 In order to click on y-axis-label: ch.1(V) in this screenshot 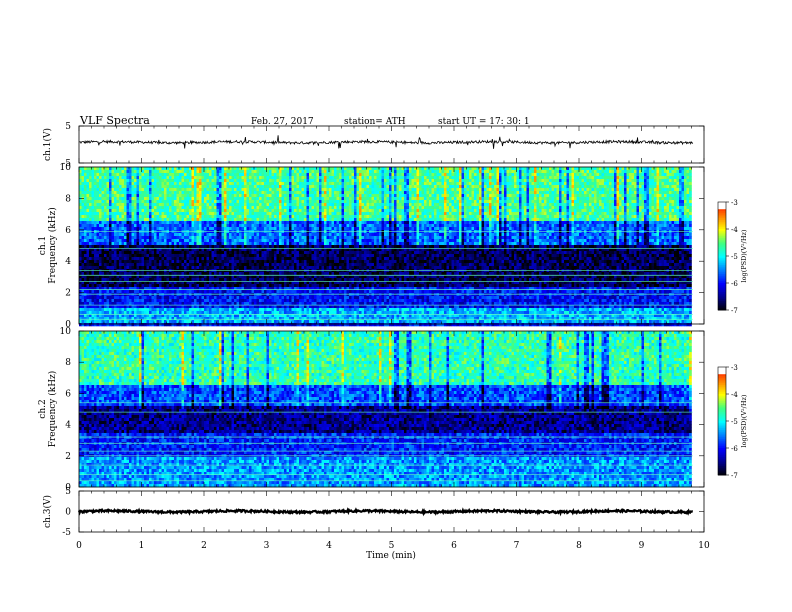, I will do `click(47, 144)`.